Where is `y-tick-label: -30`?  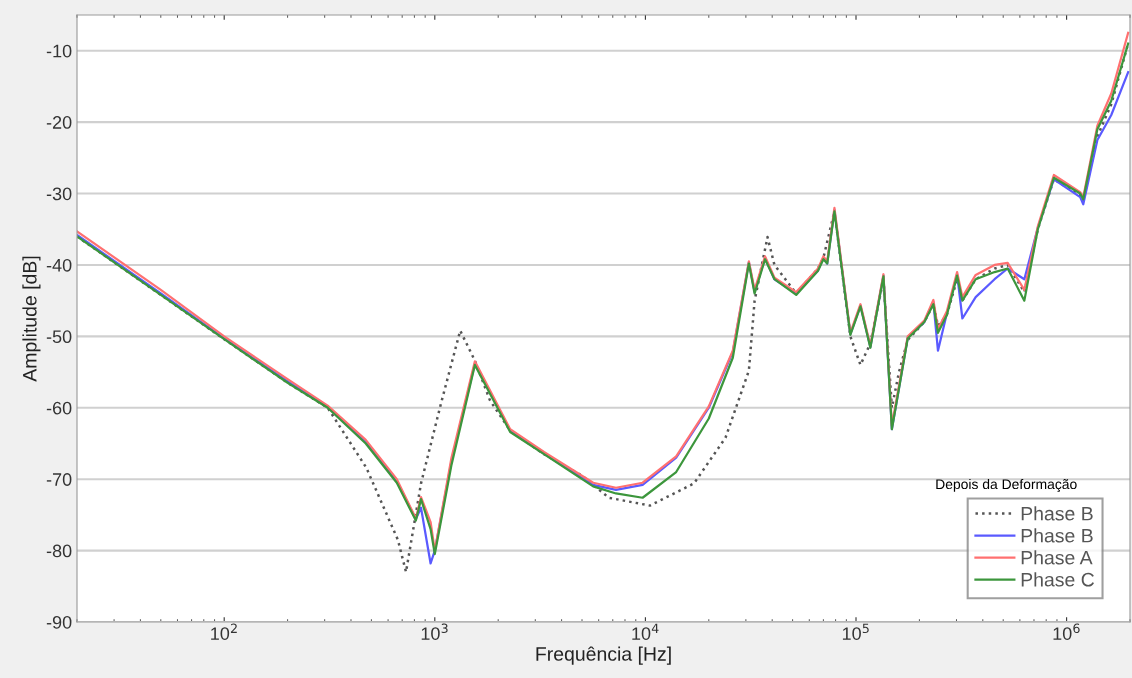
y-tick-label: -30 is located at coordinates (59, 194).